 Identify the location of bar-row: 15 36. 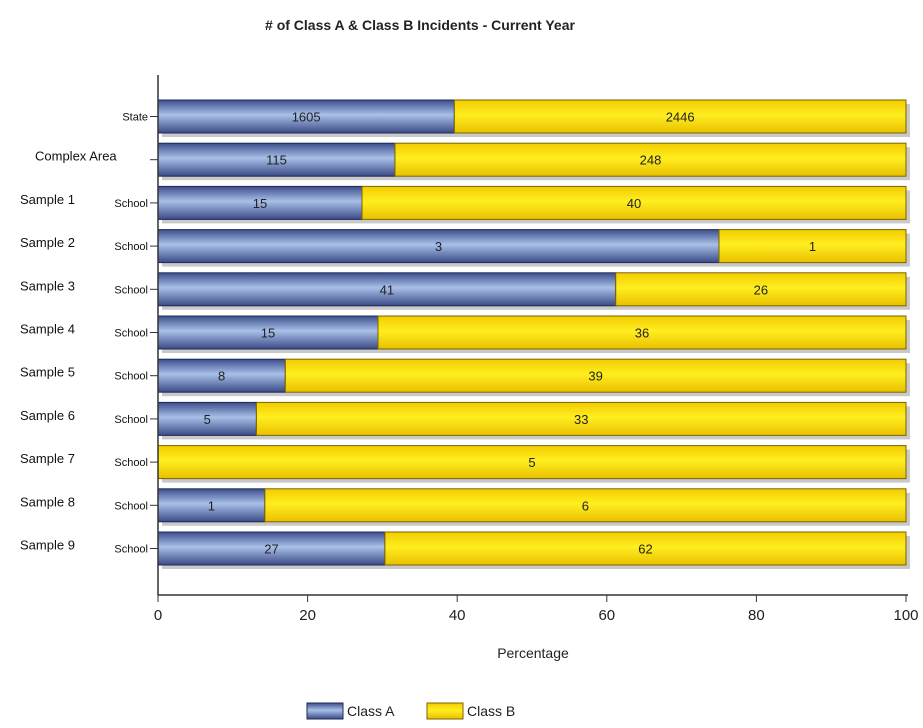
(533, 334).